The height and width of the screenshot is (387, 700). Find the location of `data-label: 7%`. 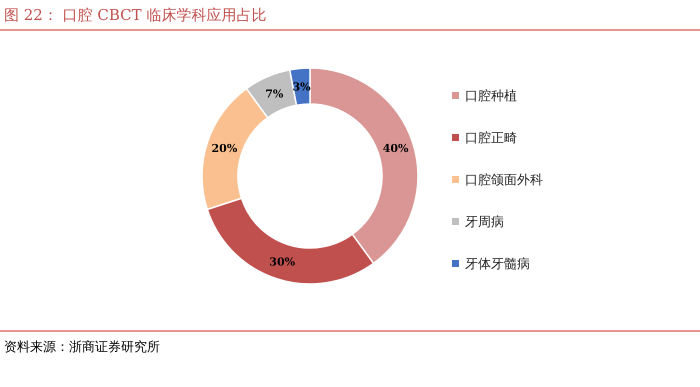

data-label: 7% is located at coordinates (274, 93).